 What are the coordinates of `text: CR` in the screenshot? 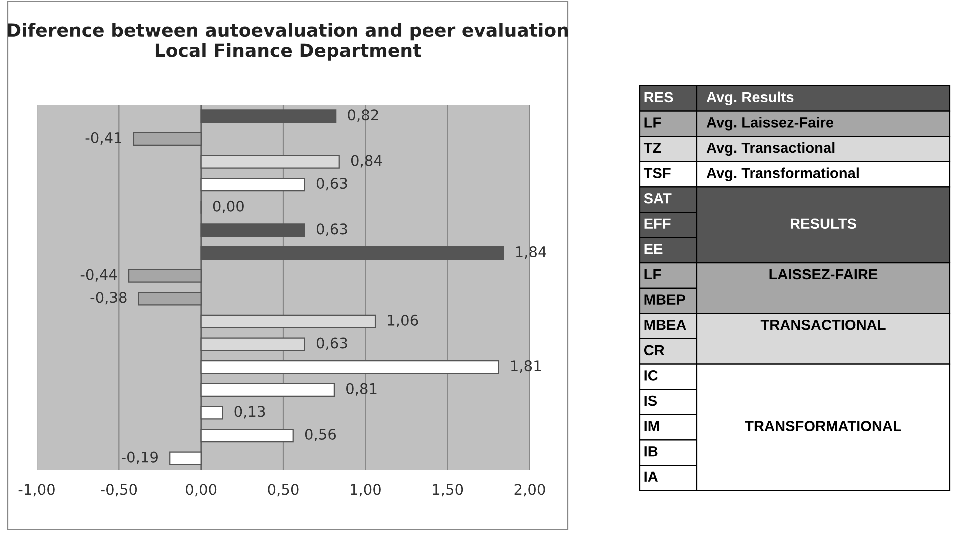 It's located at (654, 350).